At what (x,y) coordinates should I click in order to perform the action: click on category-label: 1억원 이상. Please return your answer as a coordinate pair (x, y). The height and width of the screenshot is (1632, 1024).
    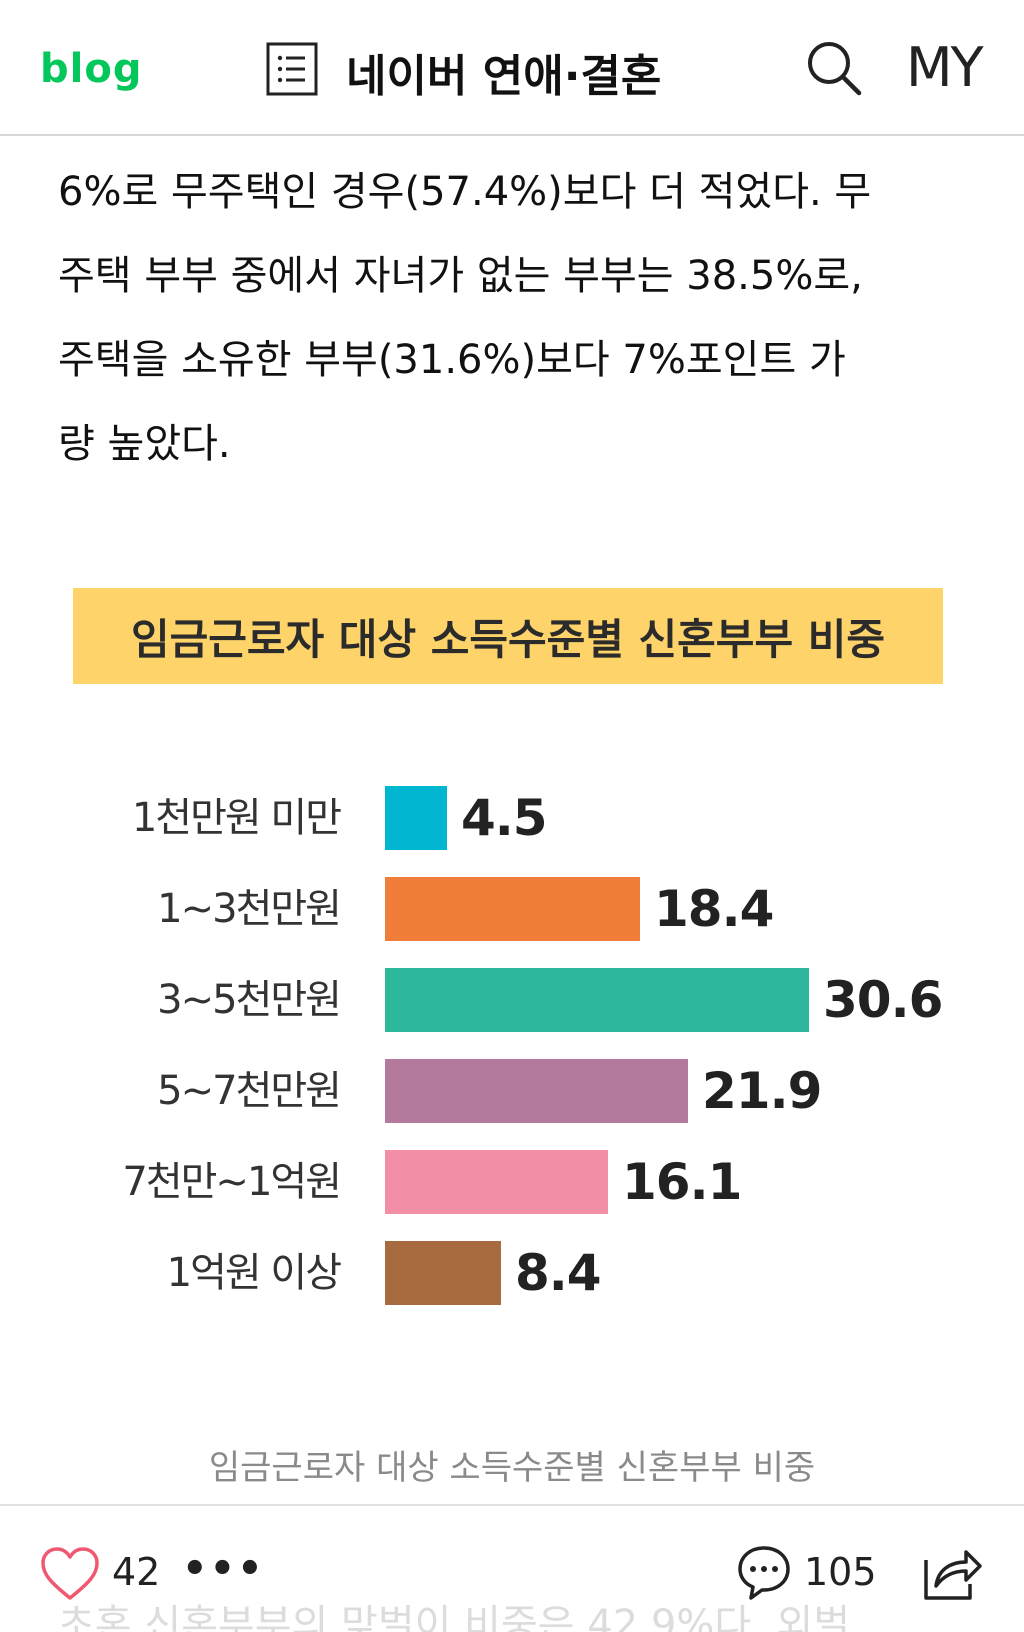
    Looking at the image, I should click on (254, 1273).